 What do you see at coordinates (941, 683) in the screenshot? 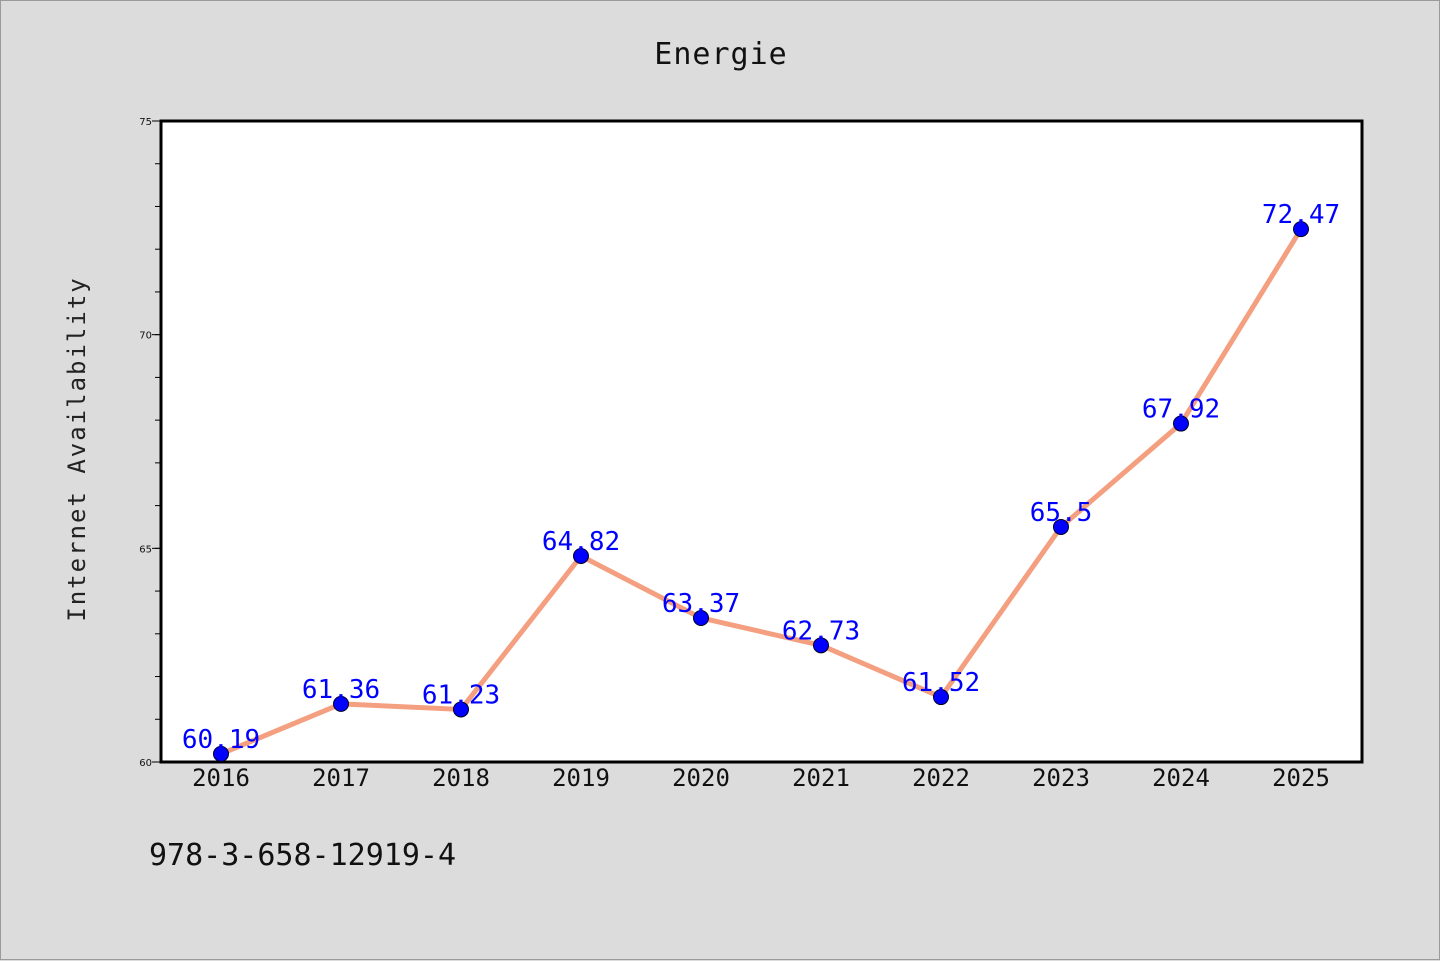
I see `data-label: 61.52` at bounding box center [941, 683].